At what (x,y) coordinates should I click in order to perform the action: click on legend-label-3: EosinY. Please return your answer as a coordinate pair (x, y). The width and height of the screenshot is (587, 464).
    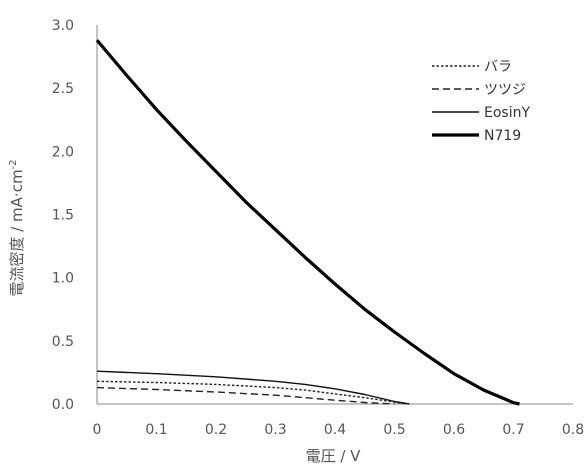
    Looking at the image, I should click on (507, 113).